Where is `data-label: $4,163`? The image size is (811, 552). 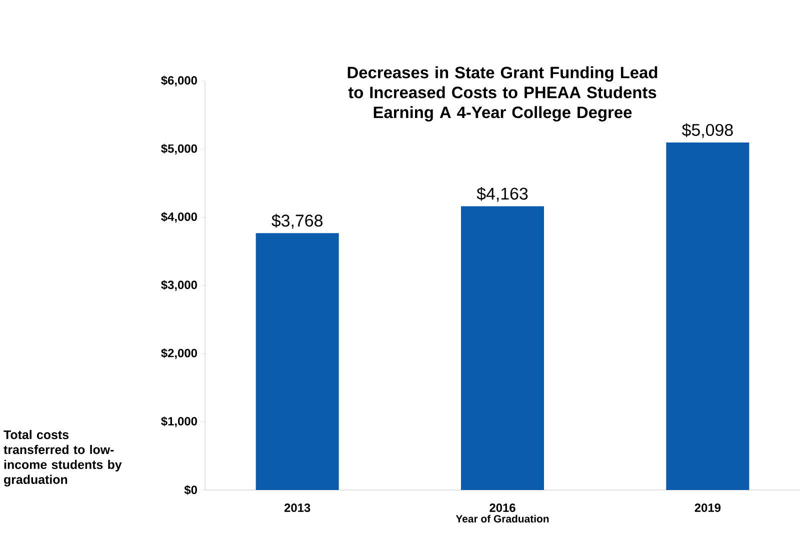 data-label: $4,163 is located at coordinates (502, 194).